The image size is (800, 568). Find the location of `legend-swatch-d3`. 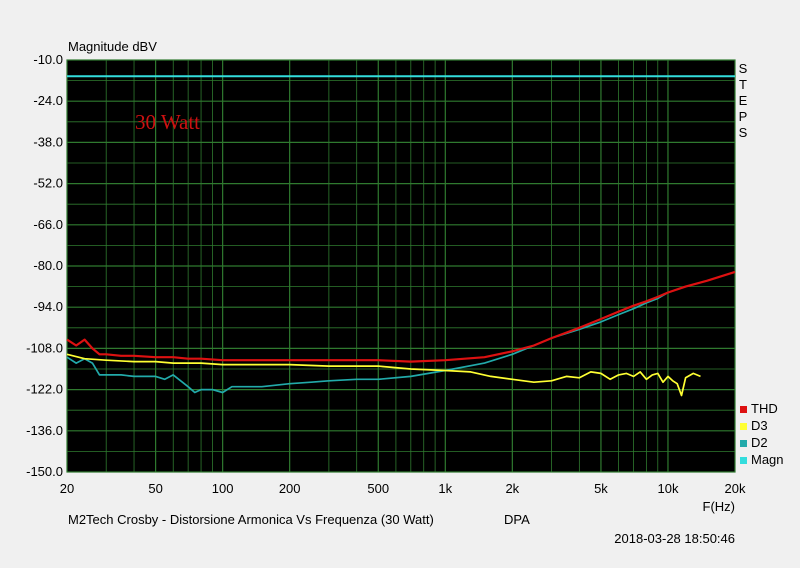

legend-swatch-d3 is located at coordinates (743, 426).